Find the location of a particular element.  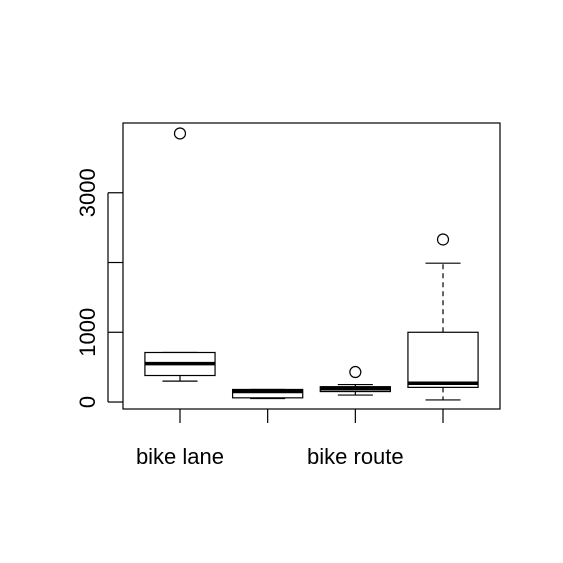

x-axis: bike lane bike route is located at coordinates (290, 439).